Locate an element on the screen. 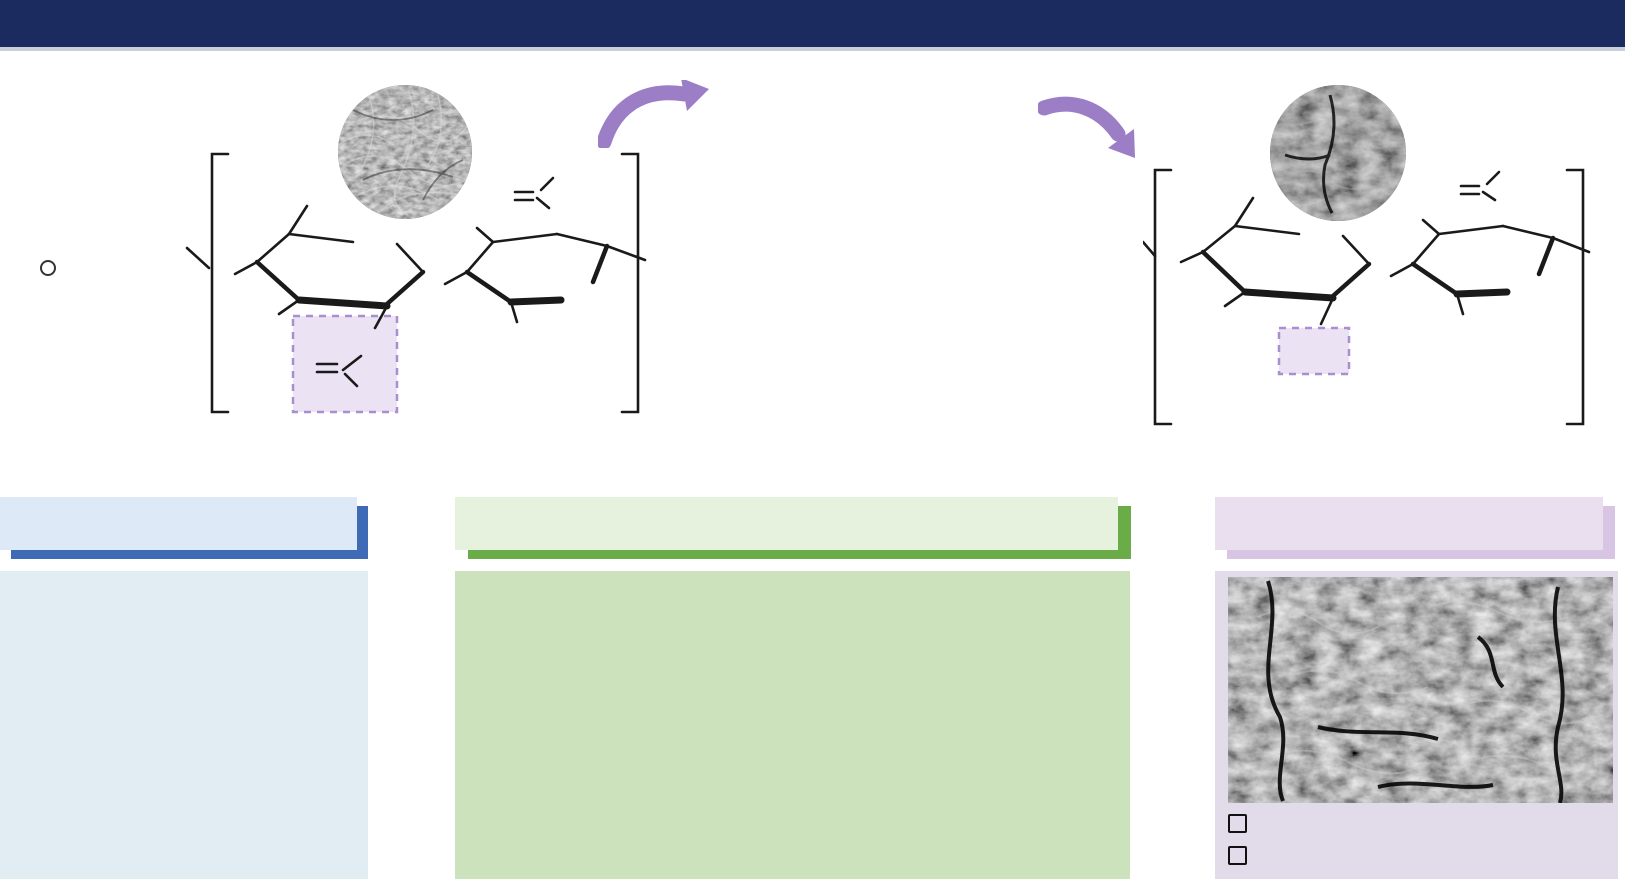  alkaline-panel-body is located at coordinates (184, 725).